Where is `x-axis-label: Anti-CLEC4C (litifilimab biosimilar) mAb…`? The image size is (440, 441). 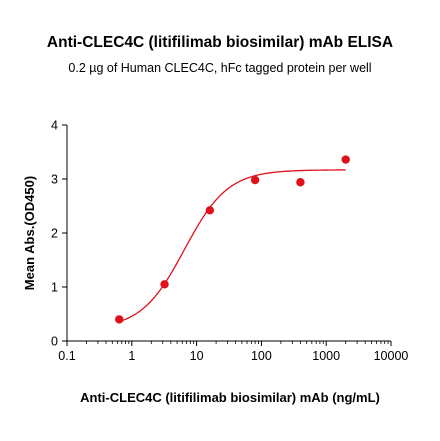 x-axis-label: Anti-CLEC4C (litifilimab biosimilar) mAb… is located at coordinates (230, 397).